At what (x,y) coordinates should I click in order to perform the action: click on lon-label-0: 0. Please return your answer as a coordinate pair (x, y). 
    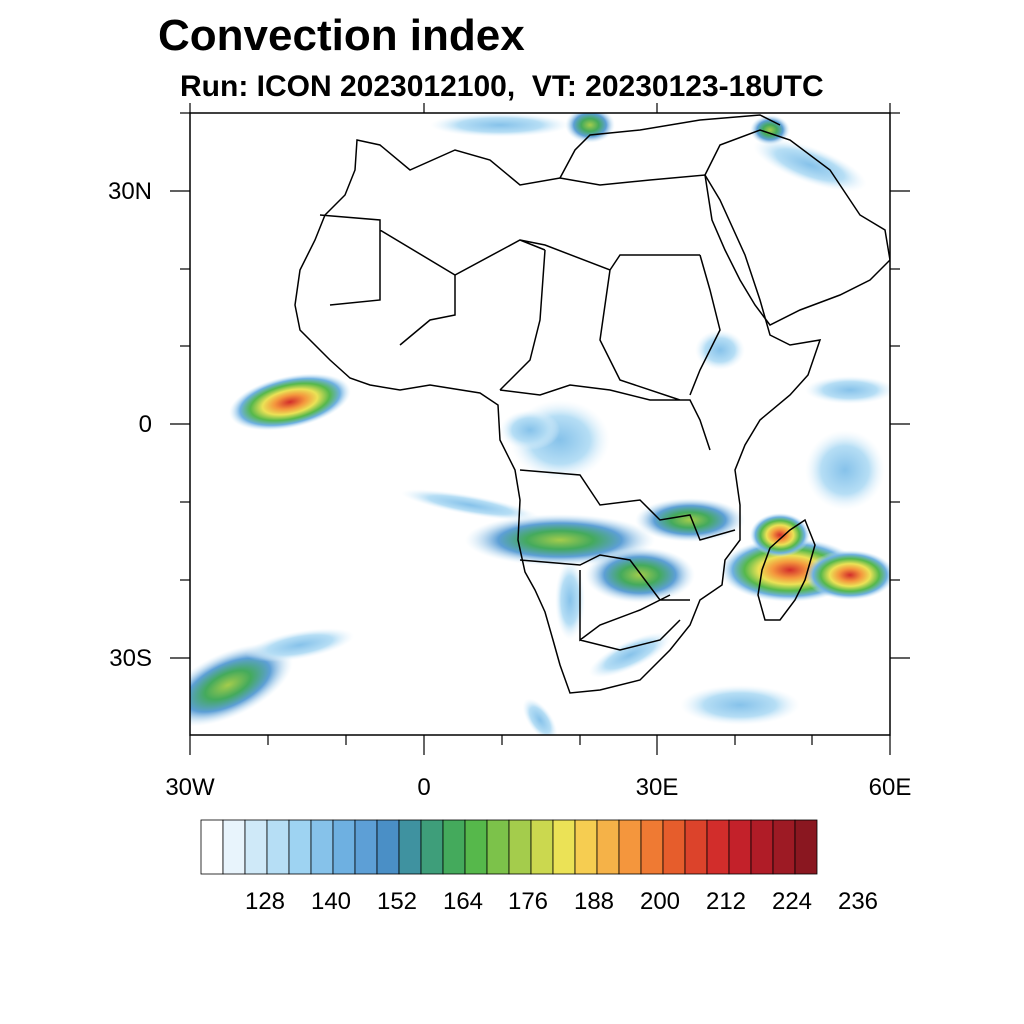
    Looking at the image, I should click on (424, 787).